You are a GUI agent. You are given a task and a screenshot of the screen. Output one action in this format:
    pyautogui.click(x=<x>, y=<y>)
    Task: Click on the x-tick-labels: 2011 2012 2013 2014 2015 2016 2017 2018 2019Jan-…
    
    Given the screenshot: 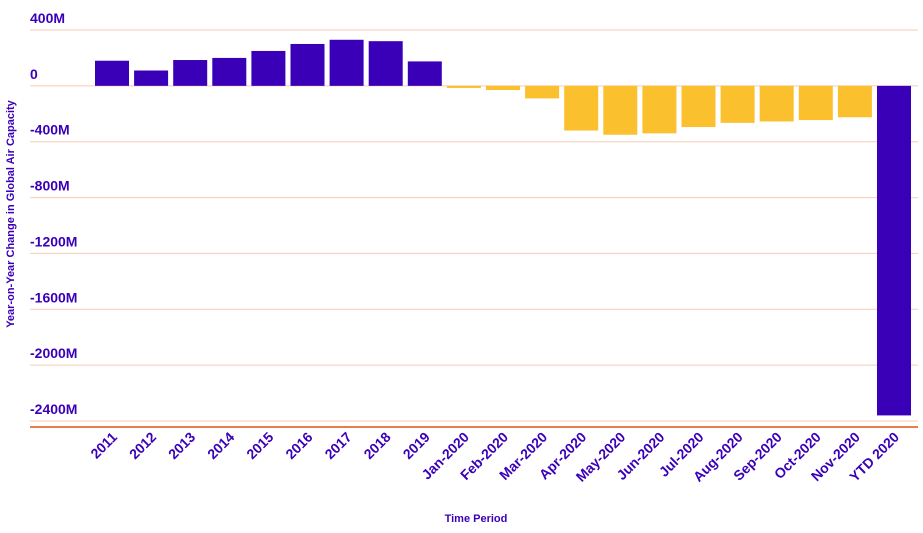 What is the action you would take?
    pyautogui.click(x=494, y=457)
    